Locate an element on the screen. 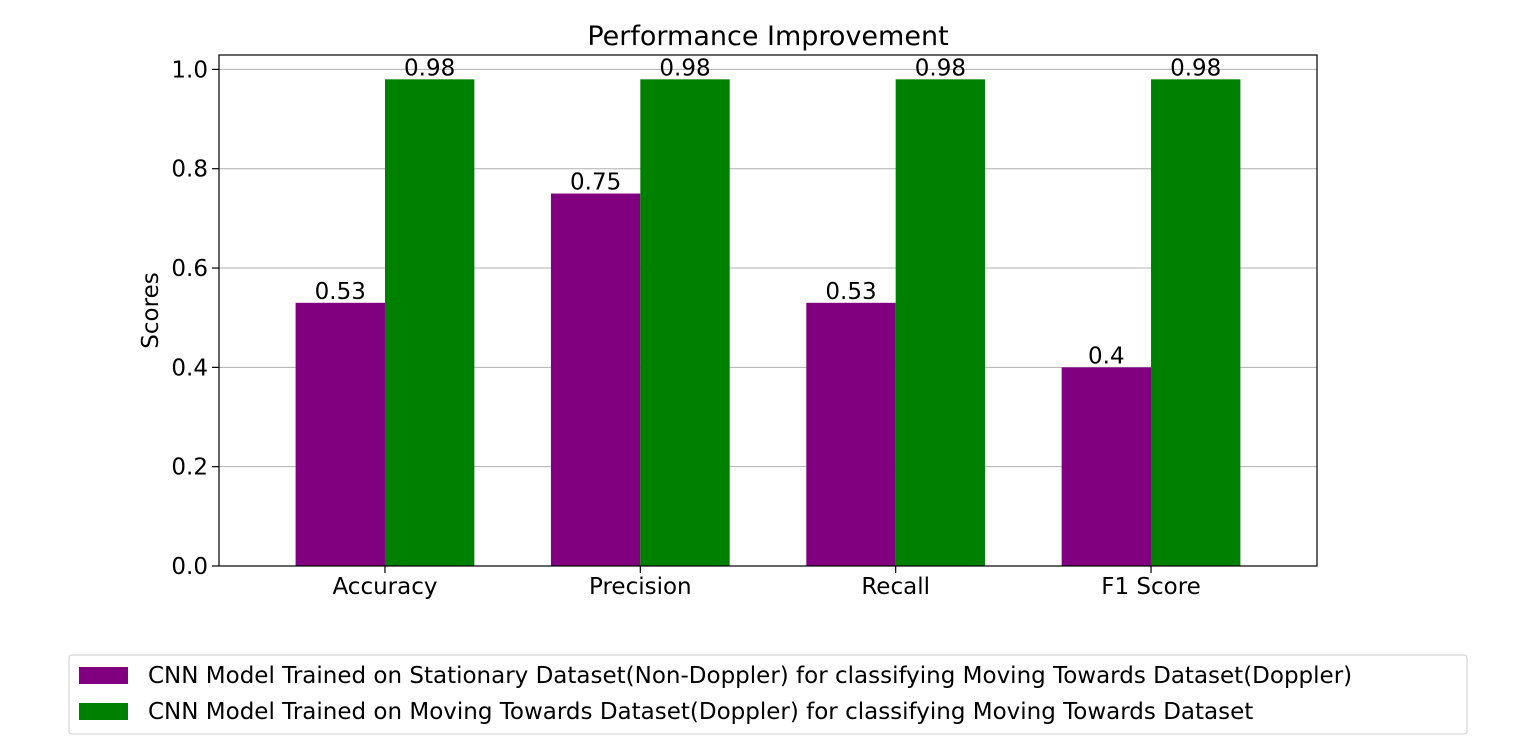 This screenshot has height=754, width=1536. data-label: 0.4 is located at coordinates (1106, 356).